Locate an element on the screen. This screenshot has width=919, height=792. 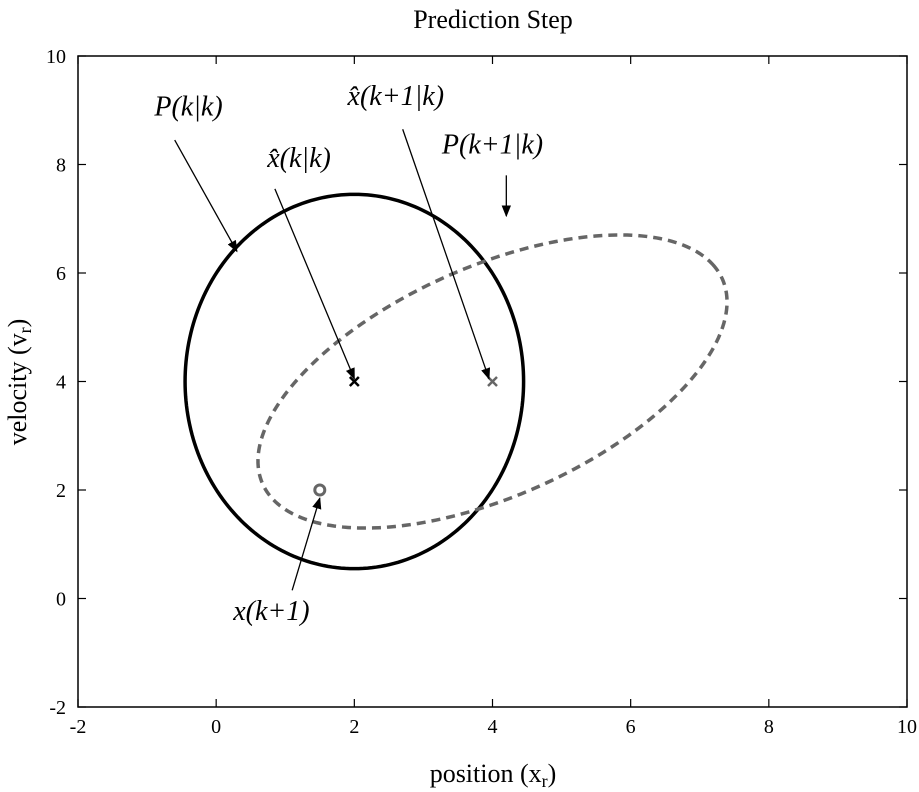
annotation-label: x̂(k|k) is located at coordinates (298, 158).